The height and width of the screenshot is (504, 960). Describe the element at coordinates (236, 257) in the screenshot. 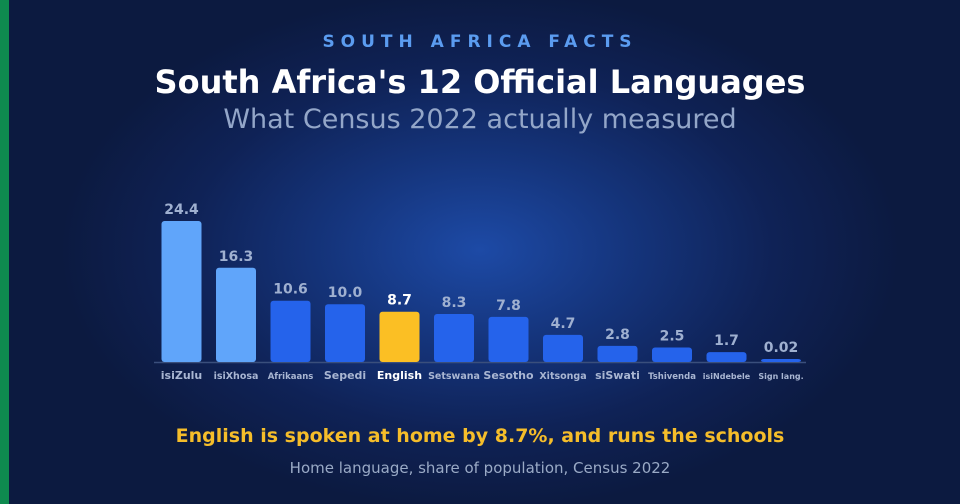

I see `value-label: 16.3` at that location.